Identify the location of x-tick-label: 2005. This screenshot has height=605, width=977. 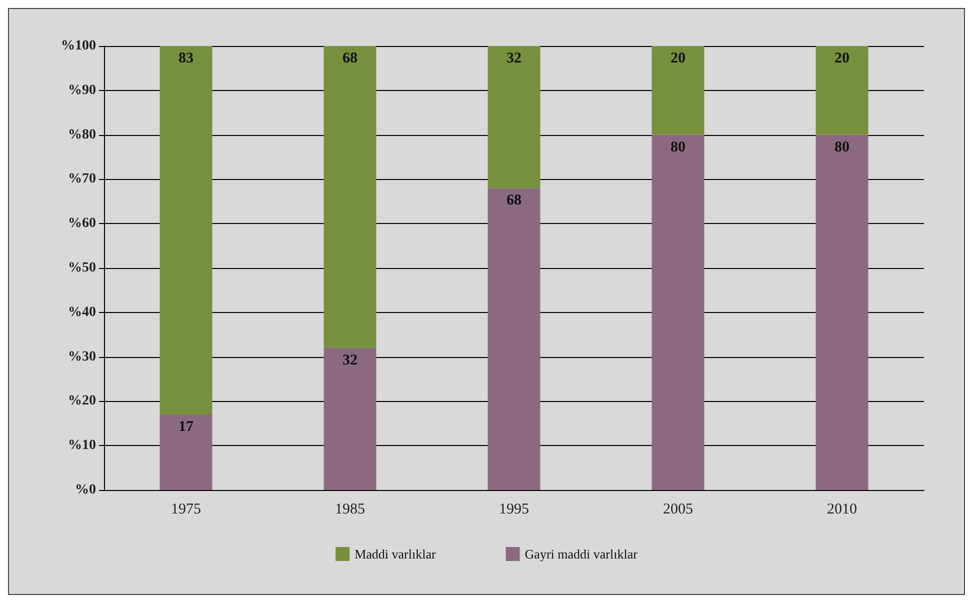
(678, 510).